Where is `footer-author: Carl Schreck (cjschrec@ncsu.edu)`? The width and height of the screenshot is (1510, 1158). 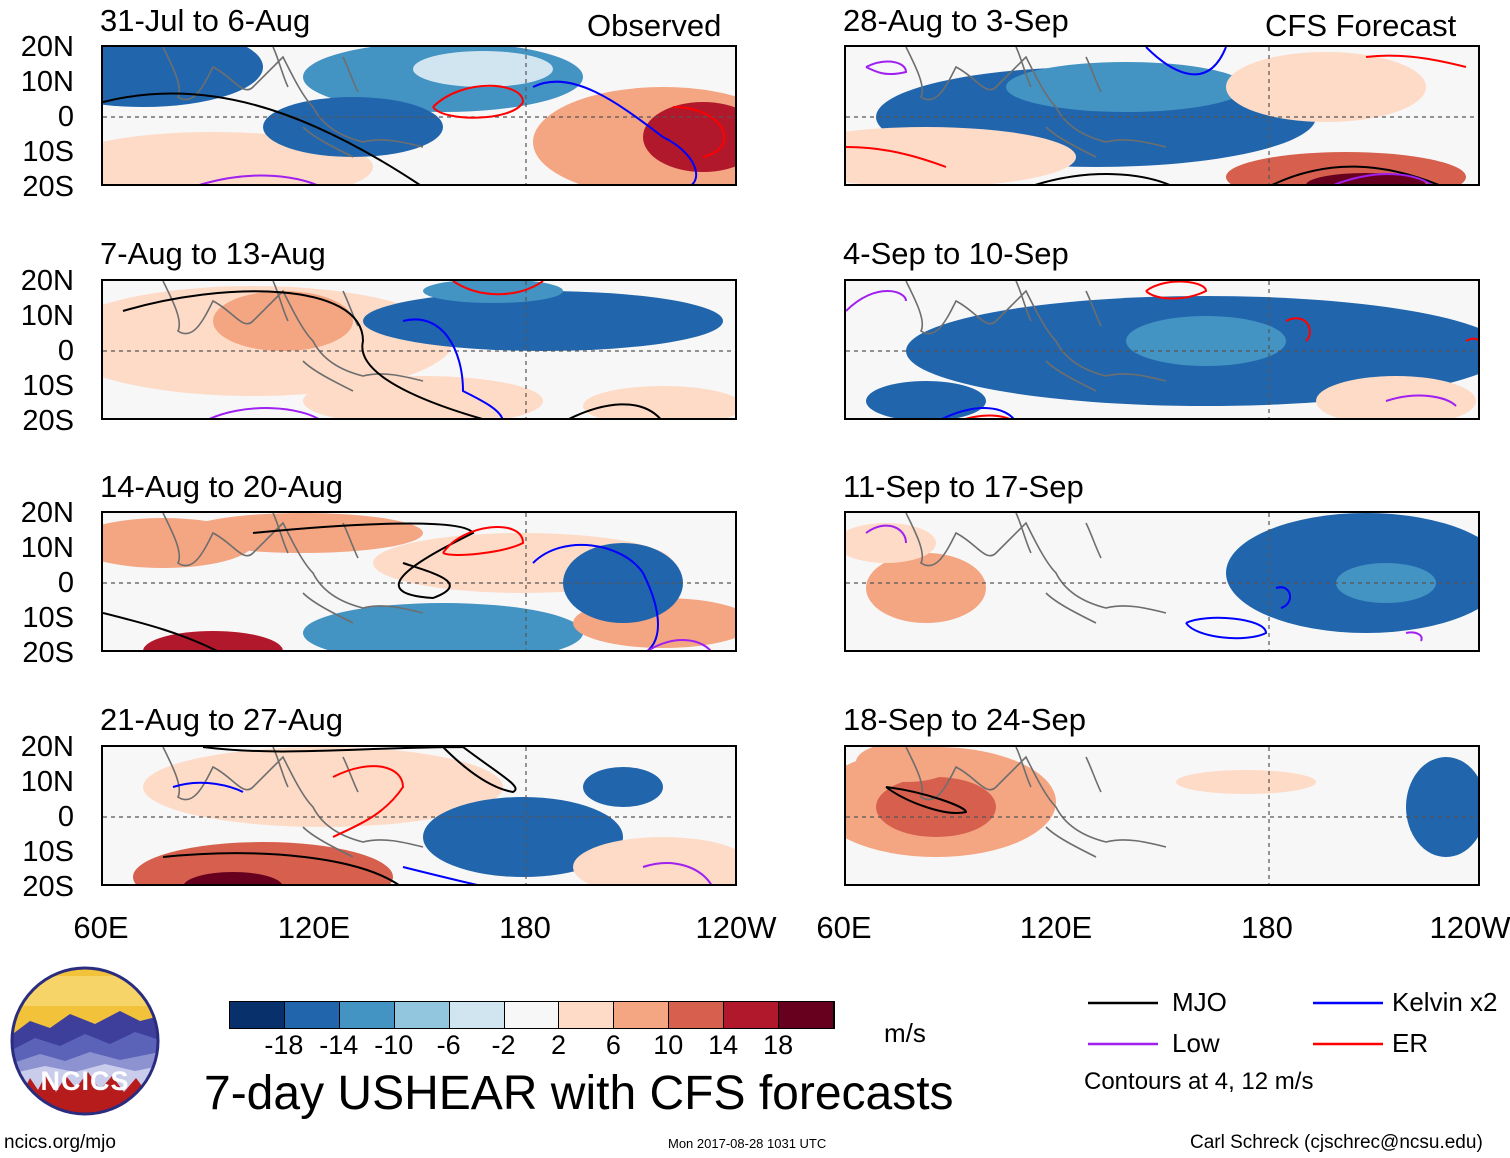
footer-author: Carl Schreck (cjschrec@ncsu.edu) is located at coordinates (1336, 1142).